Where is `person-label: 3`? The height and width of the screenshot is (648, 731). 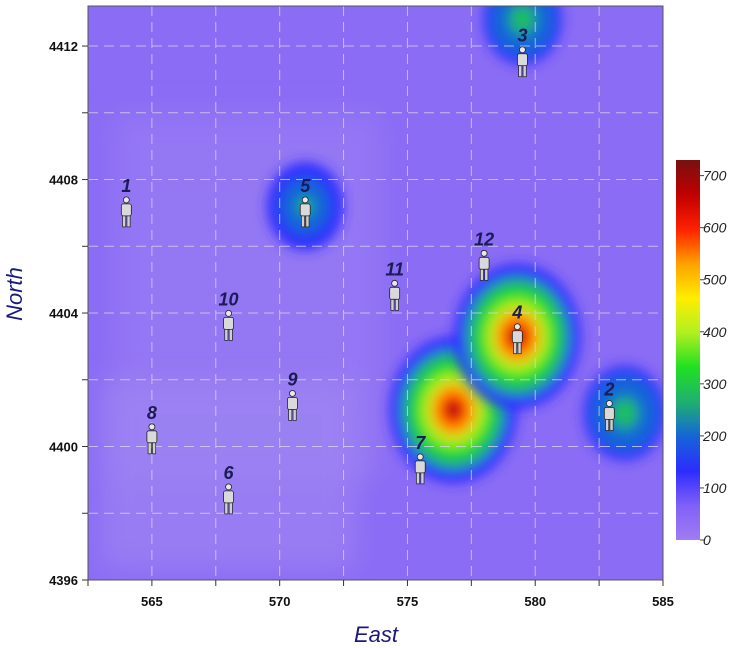
person-label: 3 is located at coordinates (522, 36).